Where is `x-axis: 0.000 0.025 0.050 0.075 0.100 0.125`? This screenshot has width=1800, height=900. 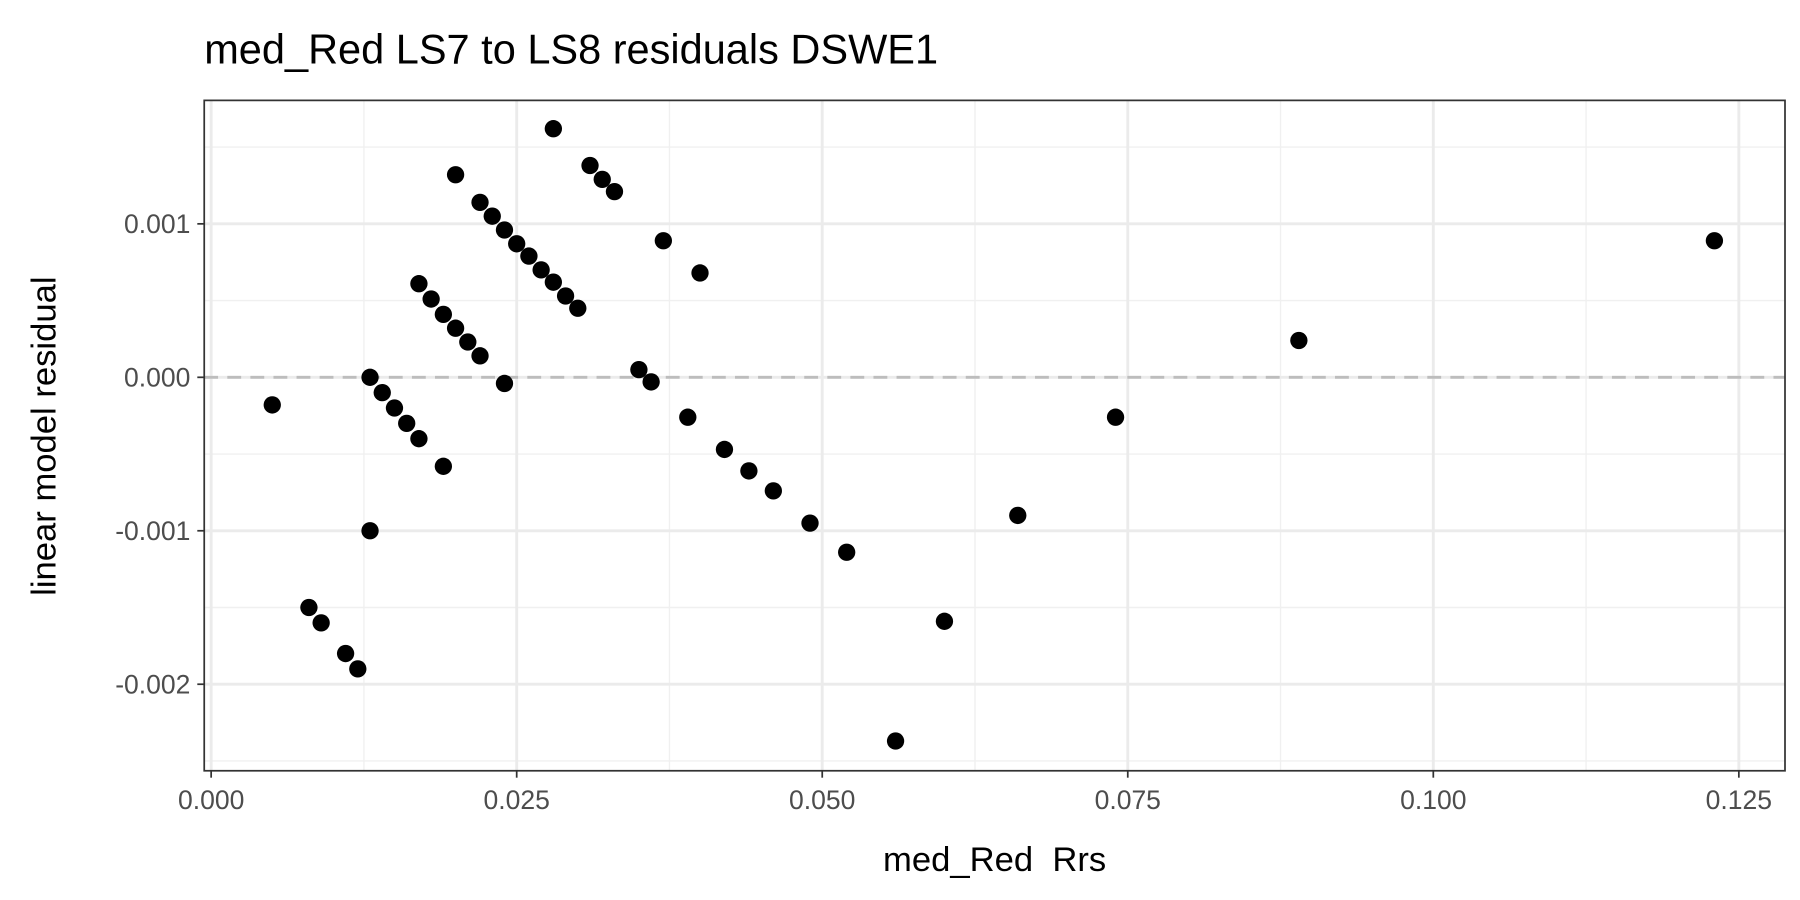
x-axis: 0.000 0.025 0.050 0.075 0.100 0.125 is located at coordinates (975, 792).